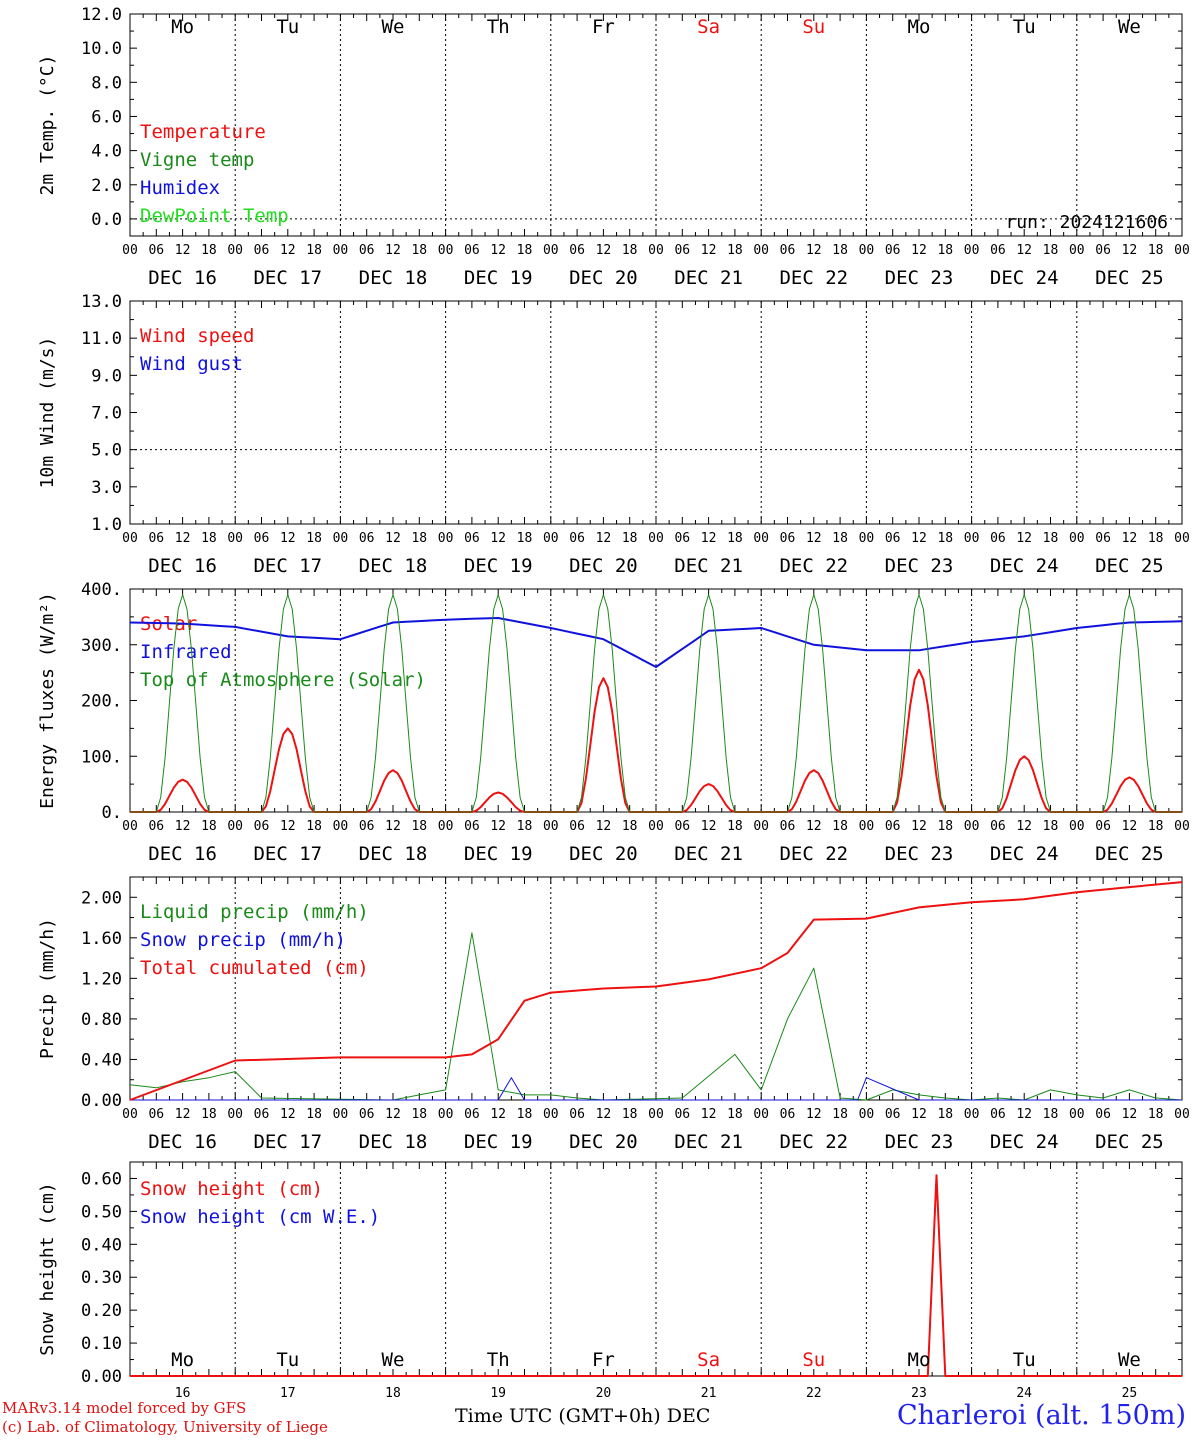  Describe the element at coordinates (197, 160) in the screenshot. I see `legend-entry: Vigne temp` at that location.